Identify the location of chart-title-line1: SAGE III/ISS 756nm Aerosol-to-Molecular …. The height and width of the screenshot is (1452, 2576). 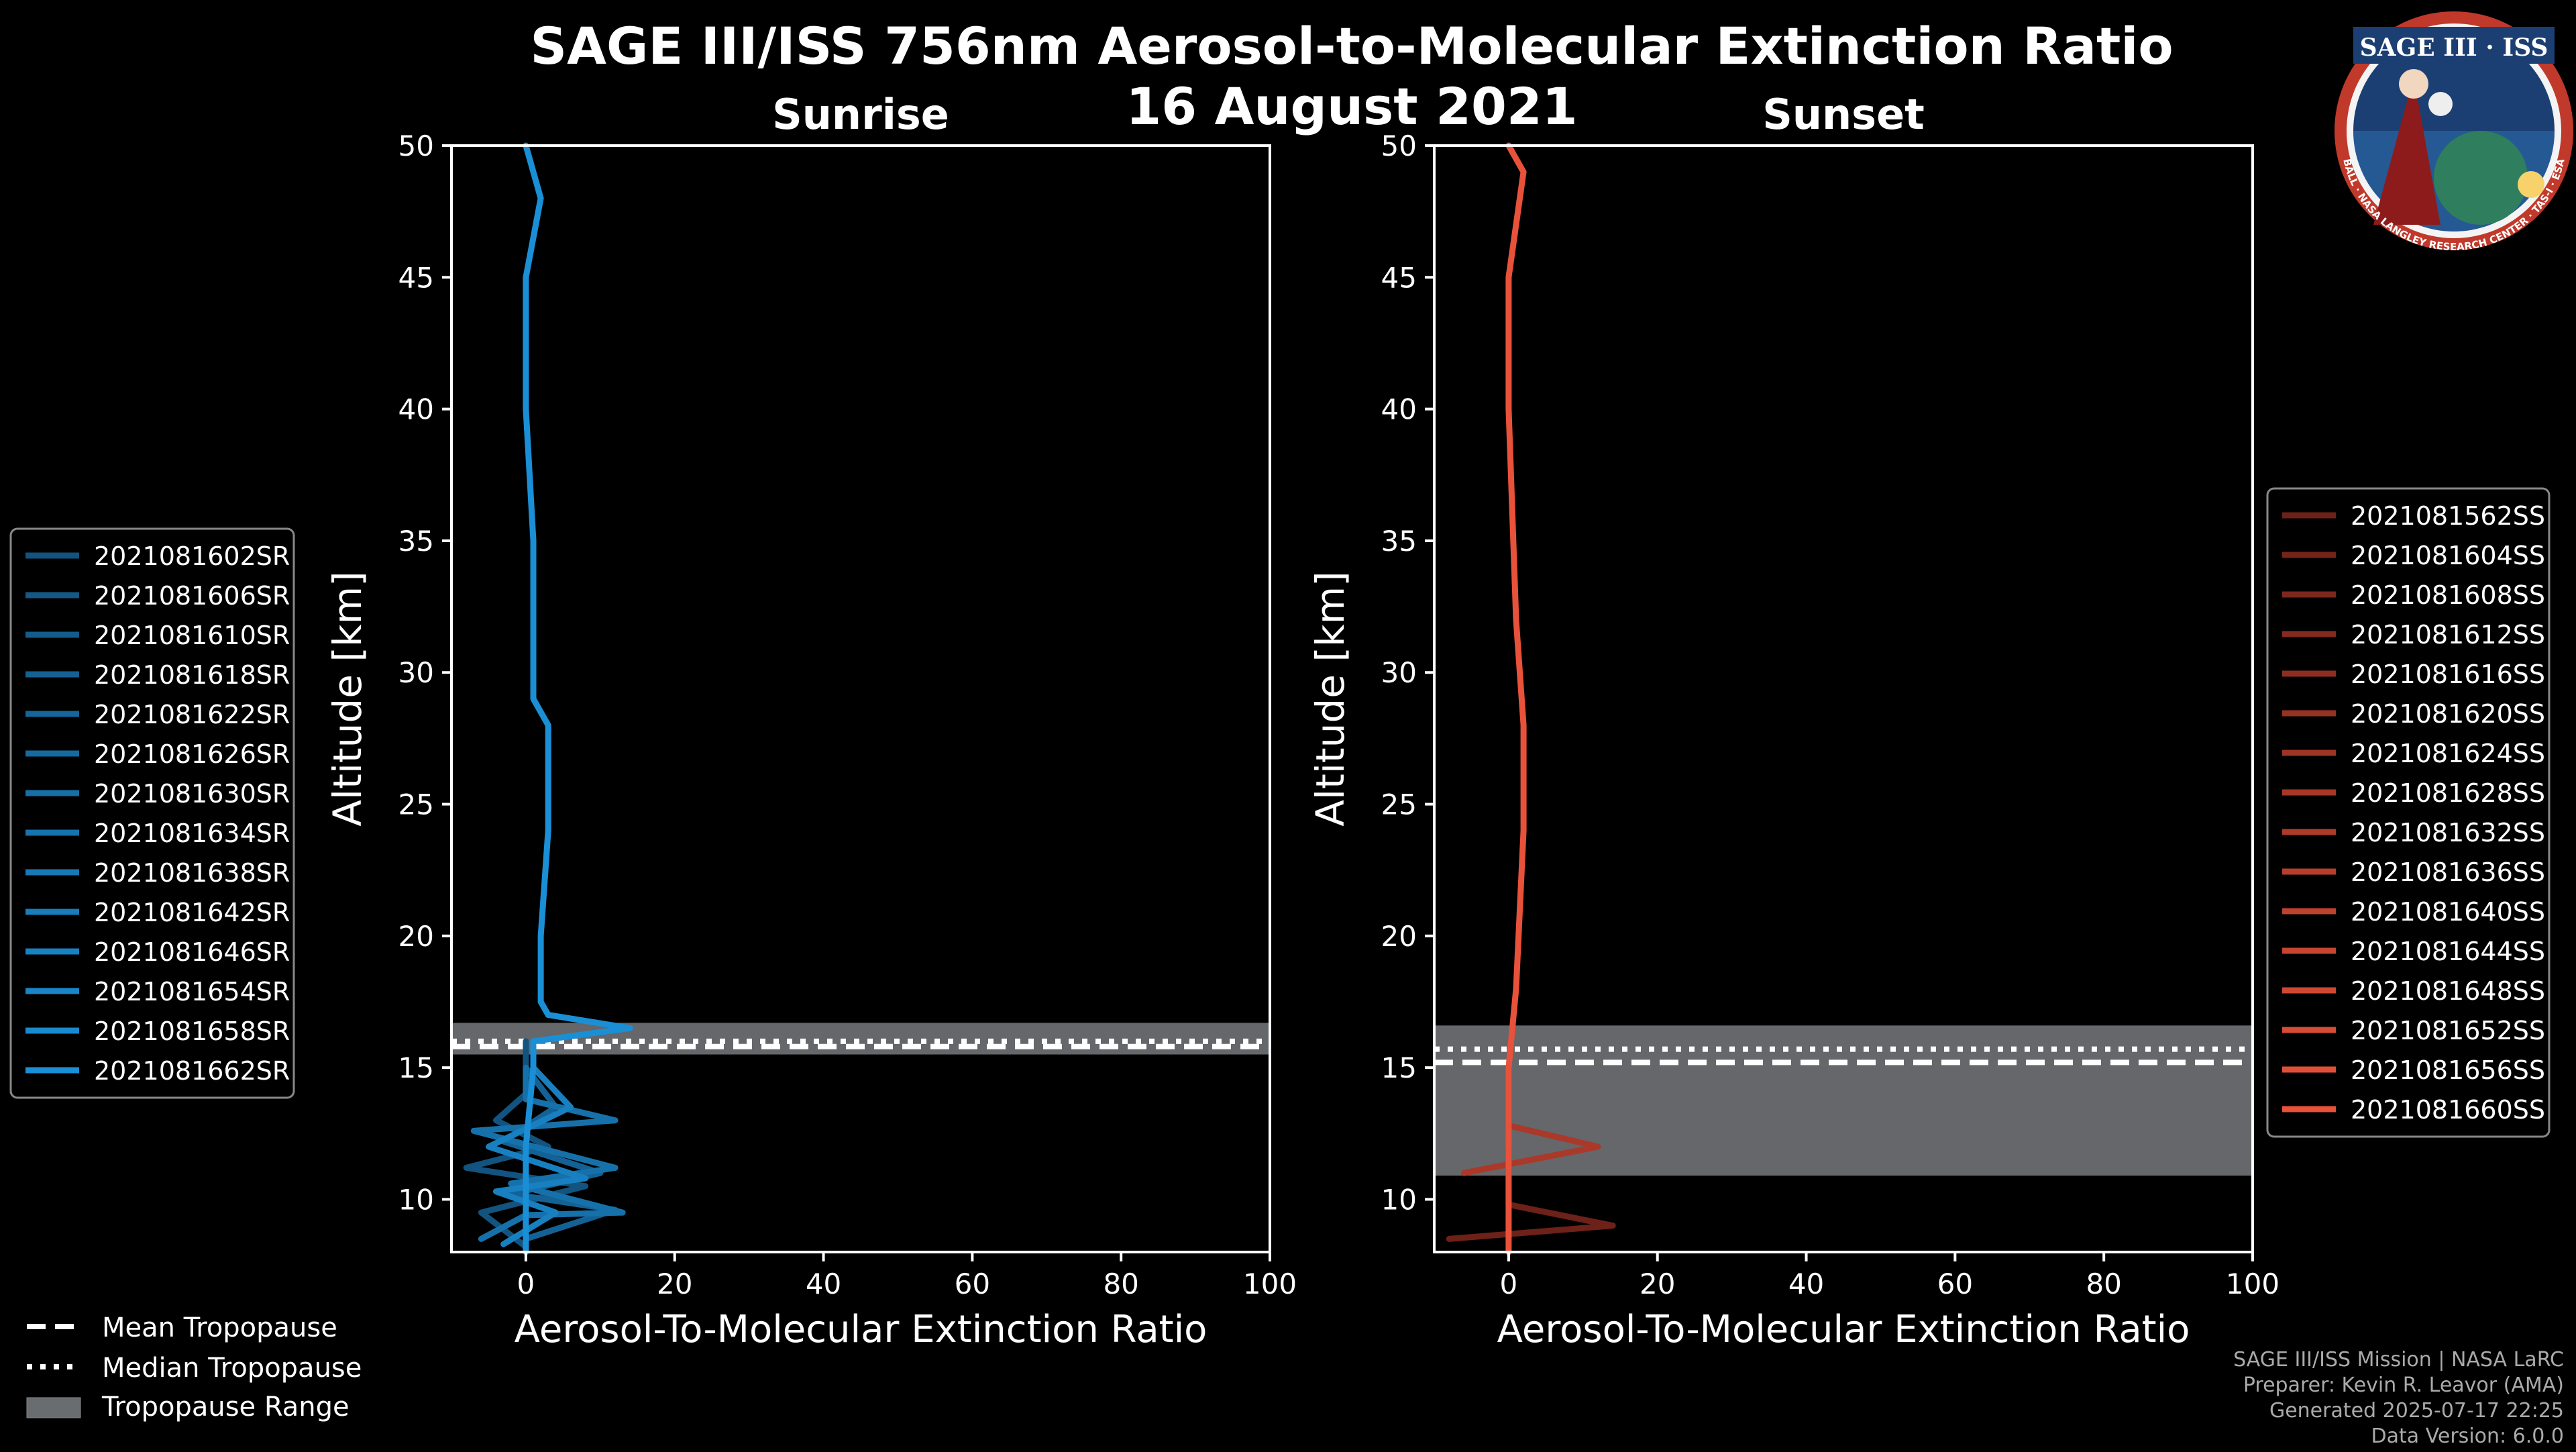
(1351, 46).